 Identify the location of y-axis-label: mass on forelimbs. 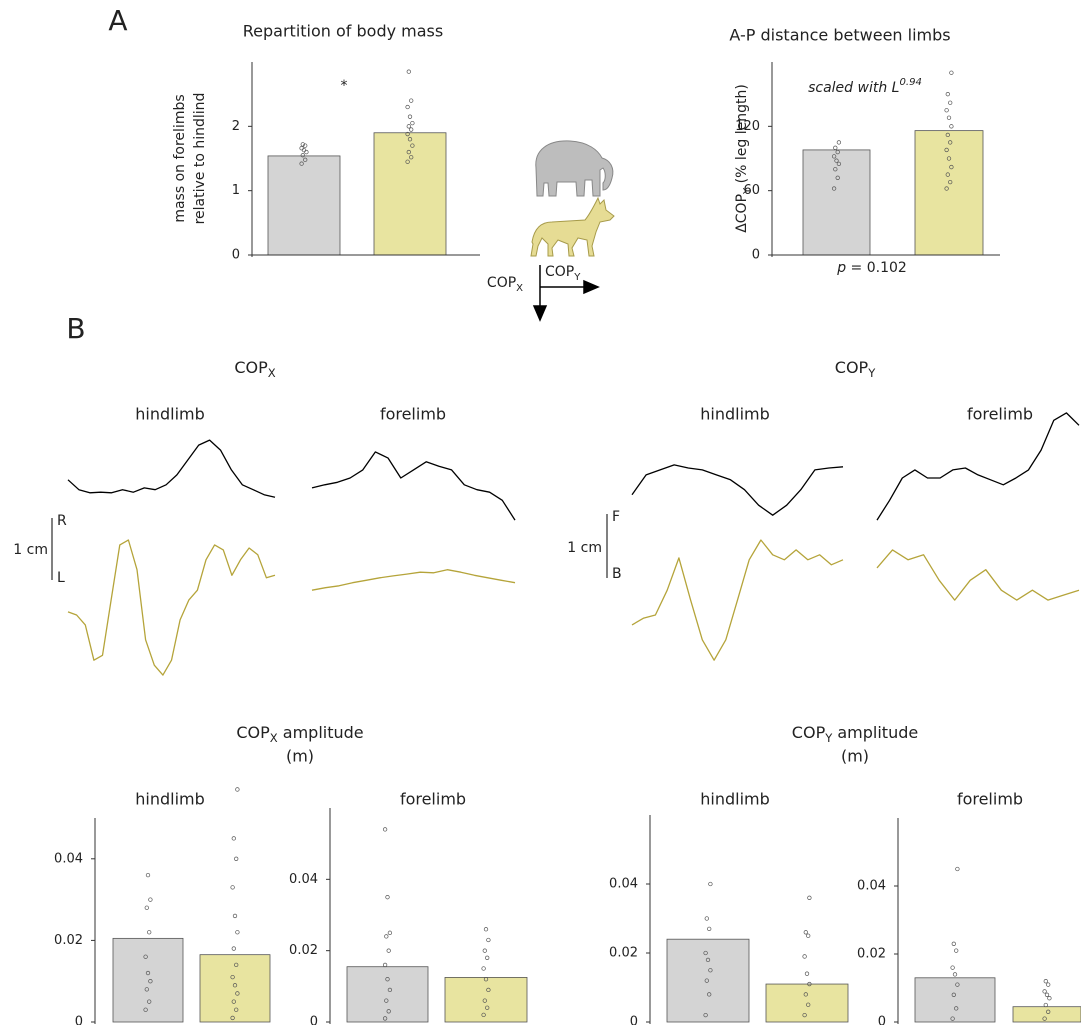
(180, 158).